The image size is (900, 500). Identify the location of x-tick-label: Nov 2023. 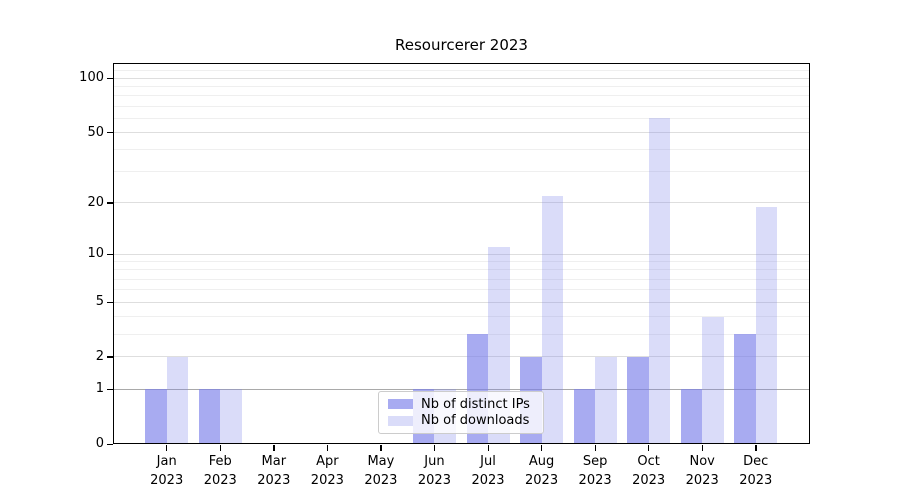
(702, 471).